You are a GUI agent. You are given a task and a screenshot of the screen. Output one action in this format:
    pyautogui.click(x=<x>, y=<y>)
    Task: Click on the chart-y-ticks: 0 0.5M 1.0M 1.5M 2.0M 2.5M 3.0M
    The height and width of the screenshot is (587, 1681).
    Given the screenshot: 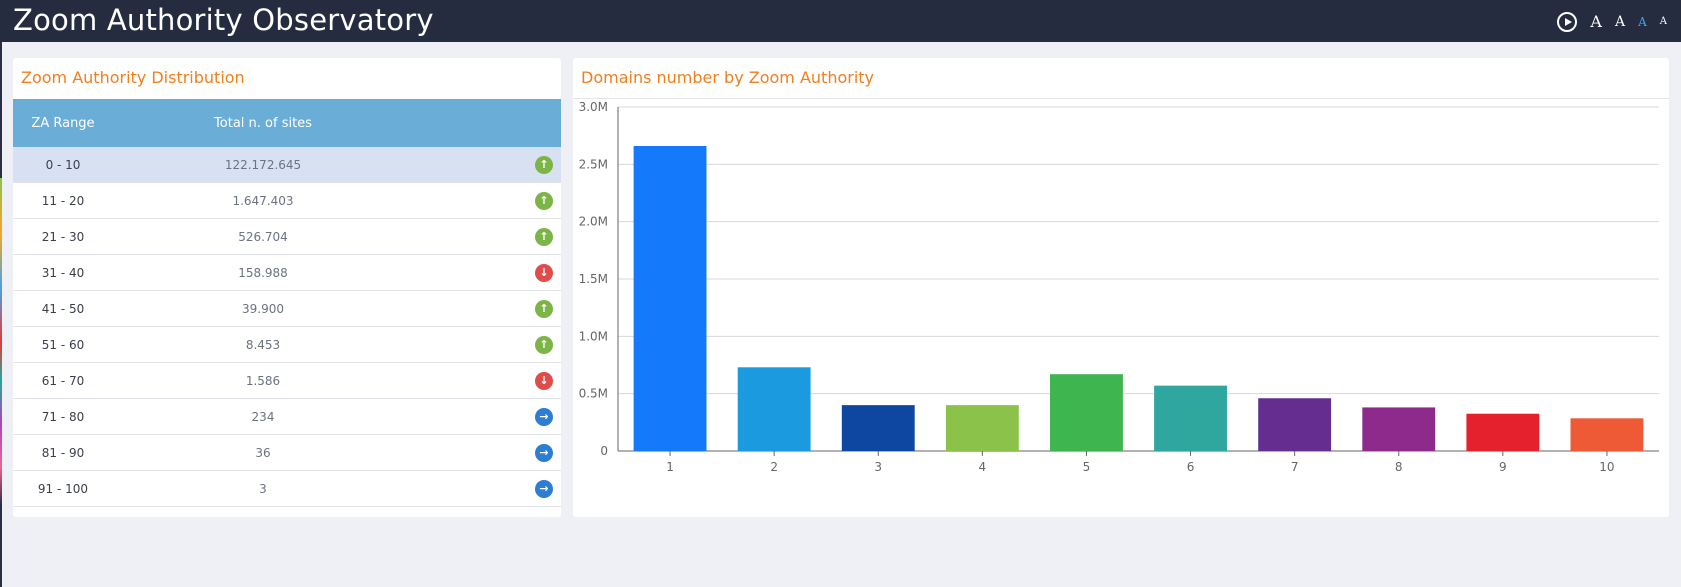 What is the action you would take?
    pyautogui.click(x=593, y=279)
    